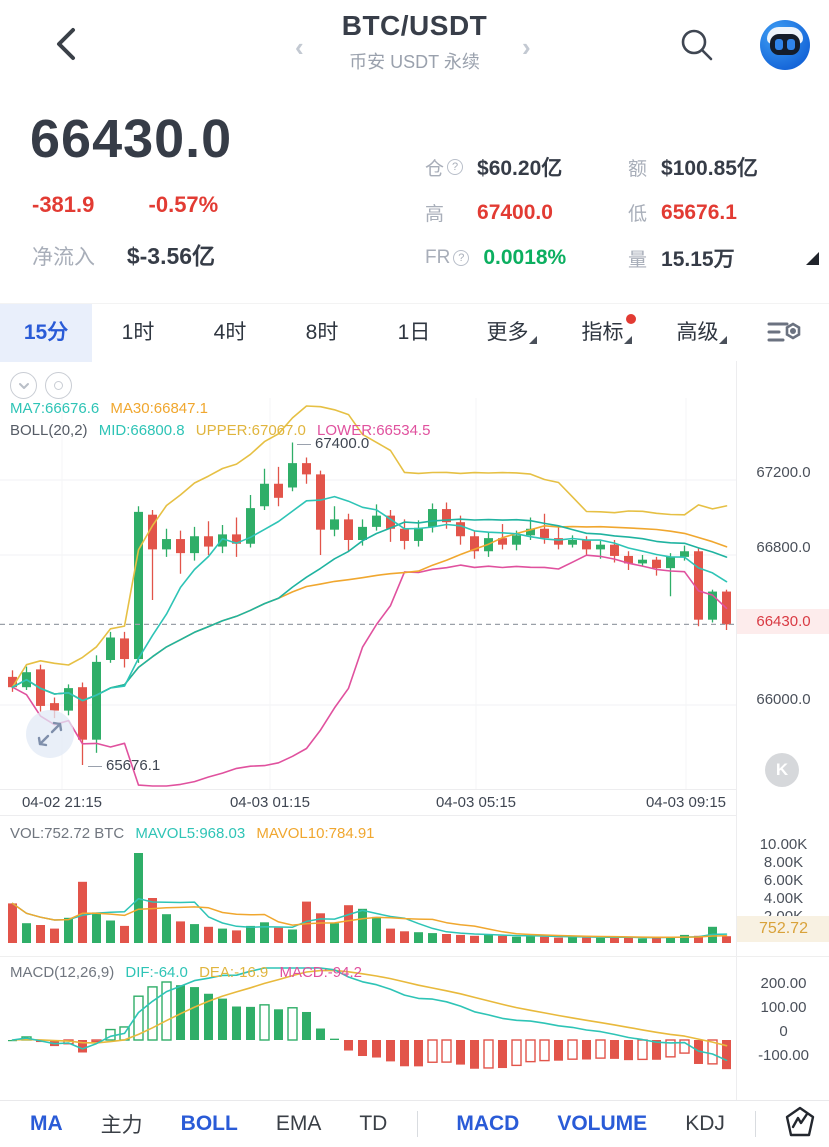 The height and width of the screenshot is (1147, 829). I want to click on dea-label: DEA:-16.9, so click(234, 972).